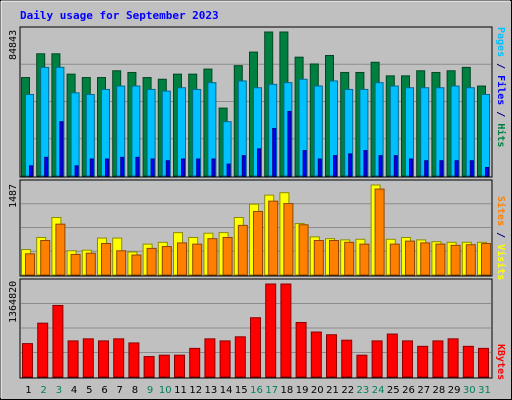 The image size is (512, 400). What do you see at coordinates (439, 390) in the screenshot?
I see `day-label: 28` at bounding box center [439, 390].